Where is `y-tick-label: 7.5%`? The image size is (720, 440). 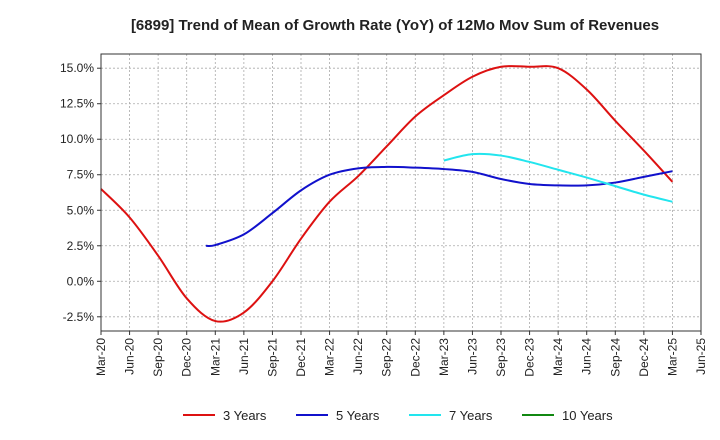 y-tick-label: 7.5% is located at coordinates (81, 175).